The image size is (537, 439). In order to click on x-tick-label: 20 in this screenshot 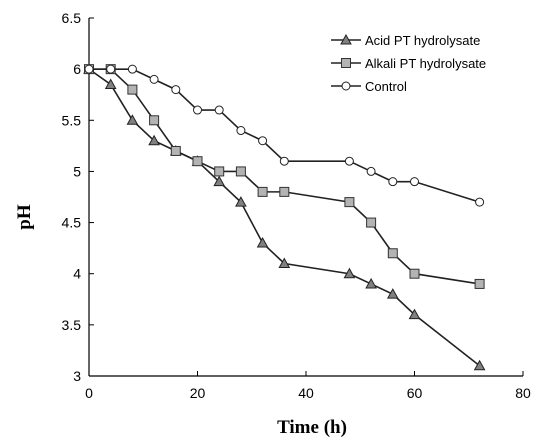, I will do `click(198, 393)`.